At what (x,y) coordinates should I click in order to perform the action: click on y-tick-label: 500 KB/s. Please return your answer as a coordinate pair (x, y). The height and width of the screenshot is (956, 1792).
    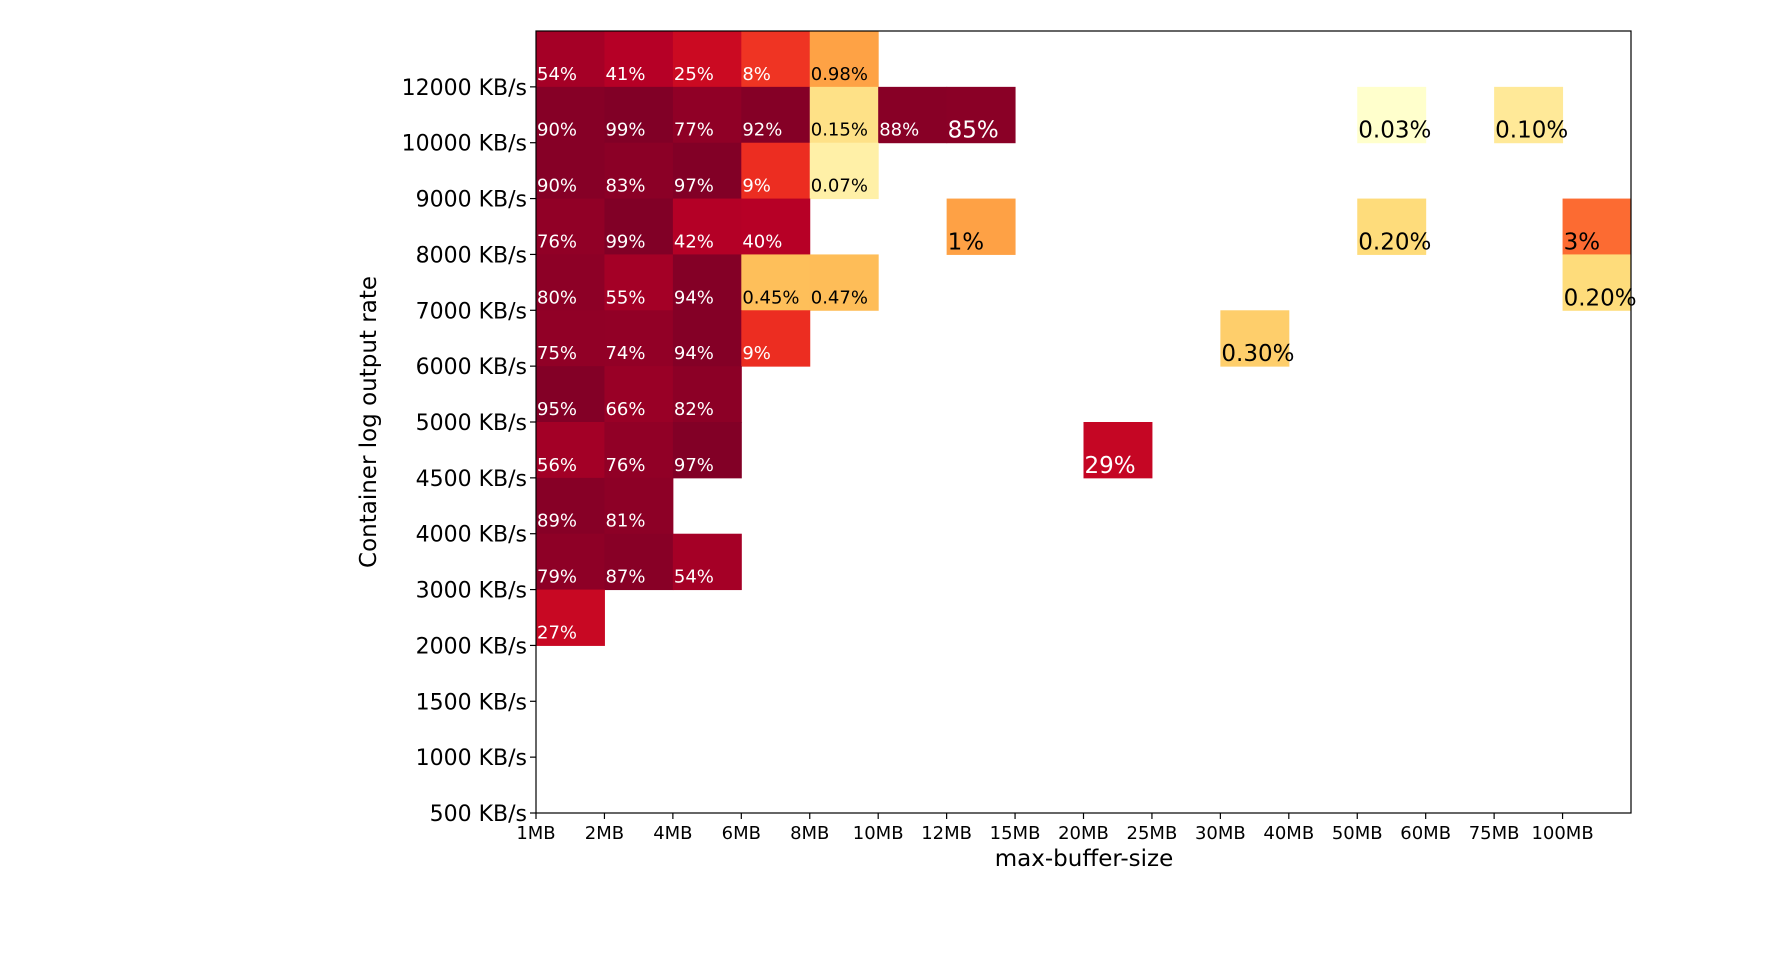
    Looking at the image, I should click on (478, 814).